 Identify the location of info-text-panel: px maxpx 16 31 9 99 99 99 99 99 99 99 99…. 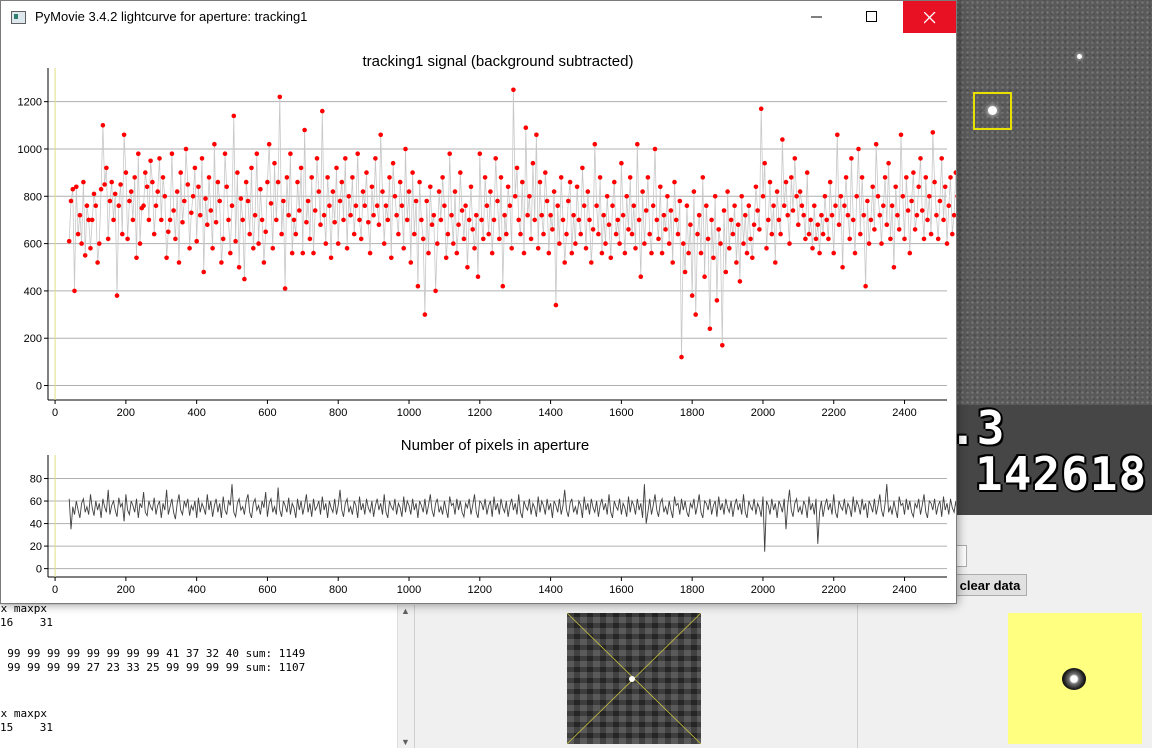
(199, 676).